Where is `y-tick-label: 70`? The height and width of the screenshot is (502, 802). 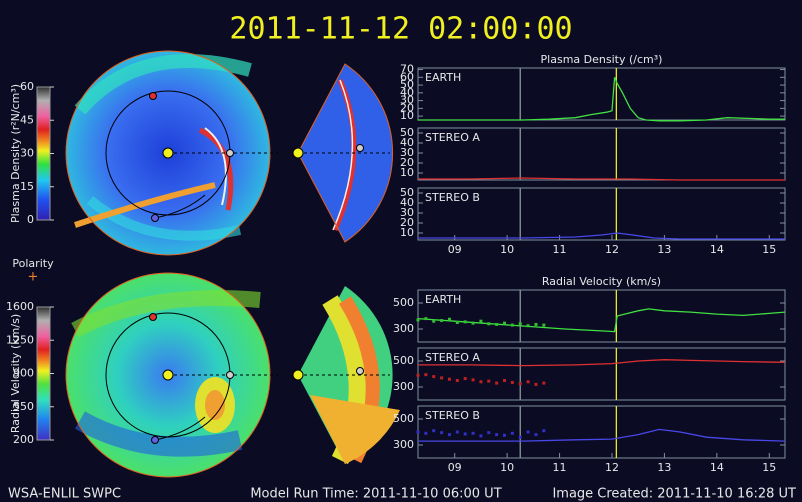
y-tick-label: 70 is located at coordinates (407, 69).